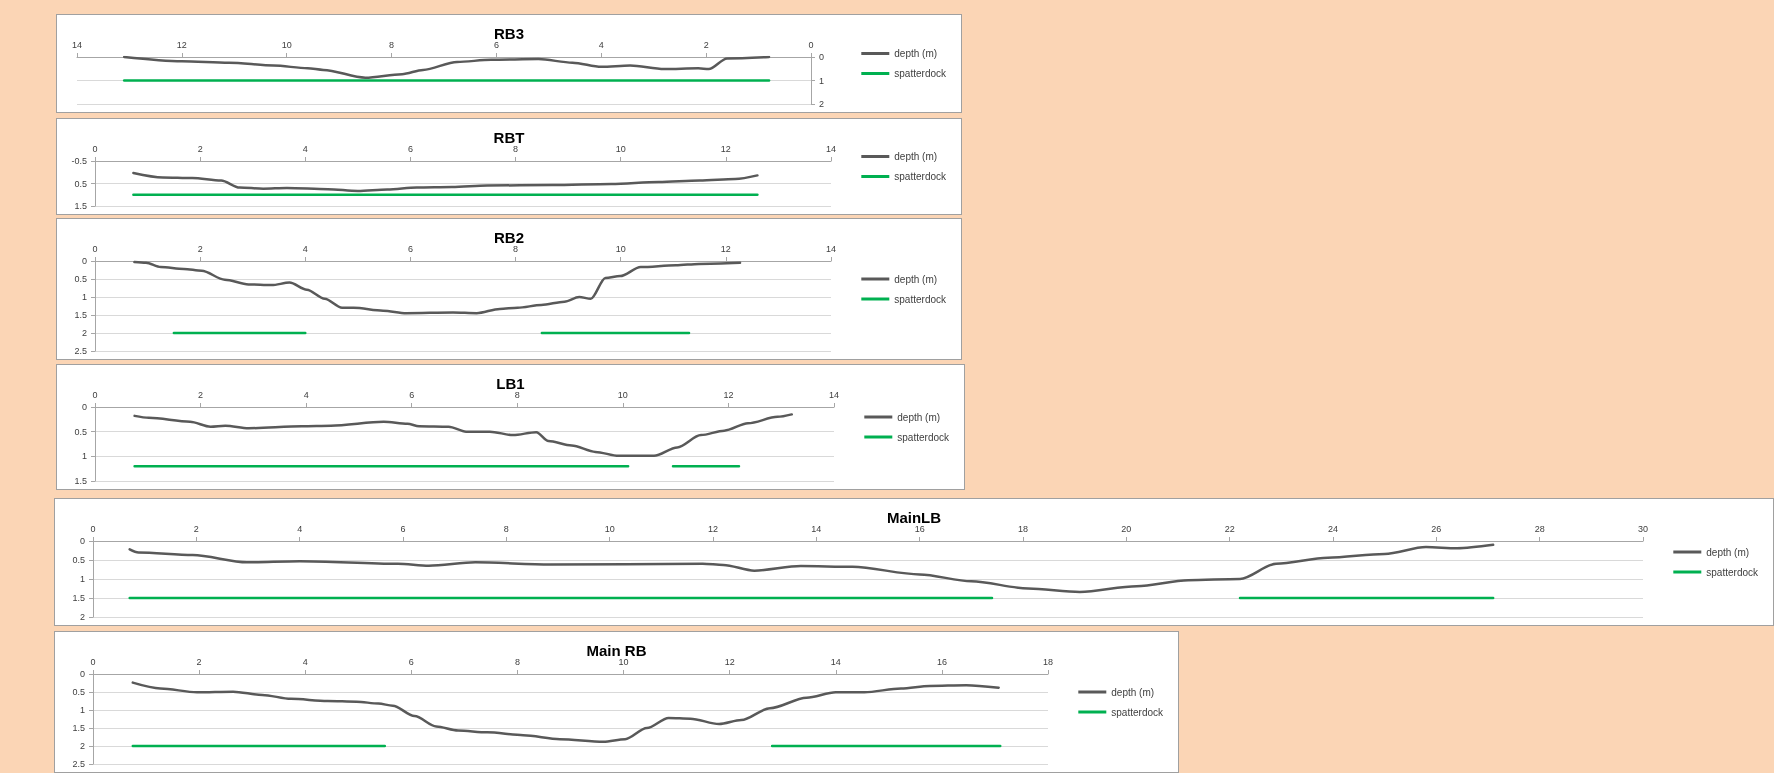 The width and height of the screenshot is (1774, 773). What do you see at coordinates (1436, 528) in the screenshot?
I see `x-tick-label: 26` at bounding box center [1436, 528].